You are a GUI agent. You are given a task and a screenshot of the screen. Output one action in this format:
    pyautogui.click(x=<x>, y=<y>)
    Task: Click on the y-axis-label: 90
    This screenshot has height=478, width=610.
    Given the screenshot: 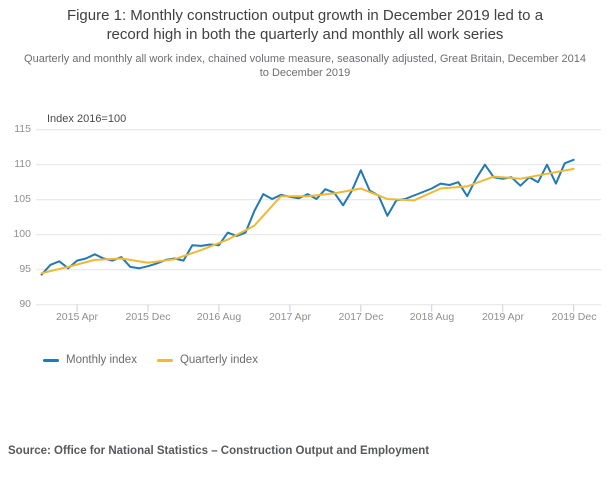 What is the action you would take?
    pyautogui.click(x=25, y=304)
    